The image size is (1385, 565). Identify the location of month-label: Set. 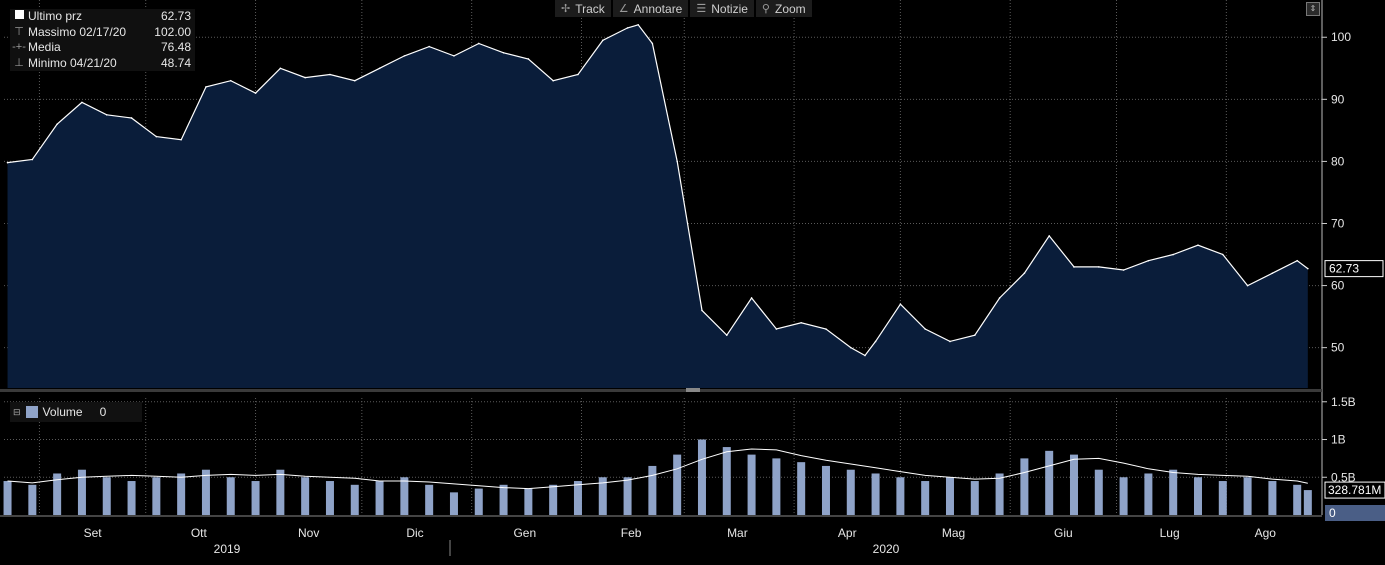
(93, 533).